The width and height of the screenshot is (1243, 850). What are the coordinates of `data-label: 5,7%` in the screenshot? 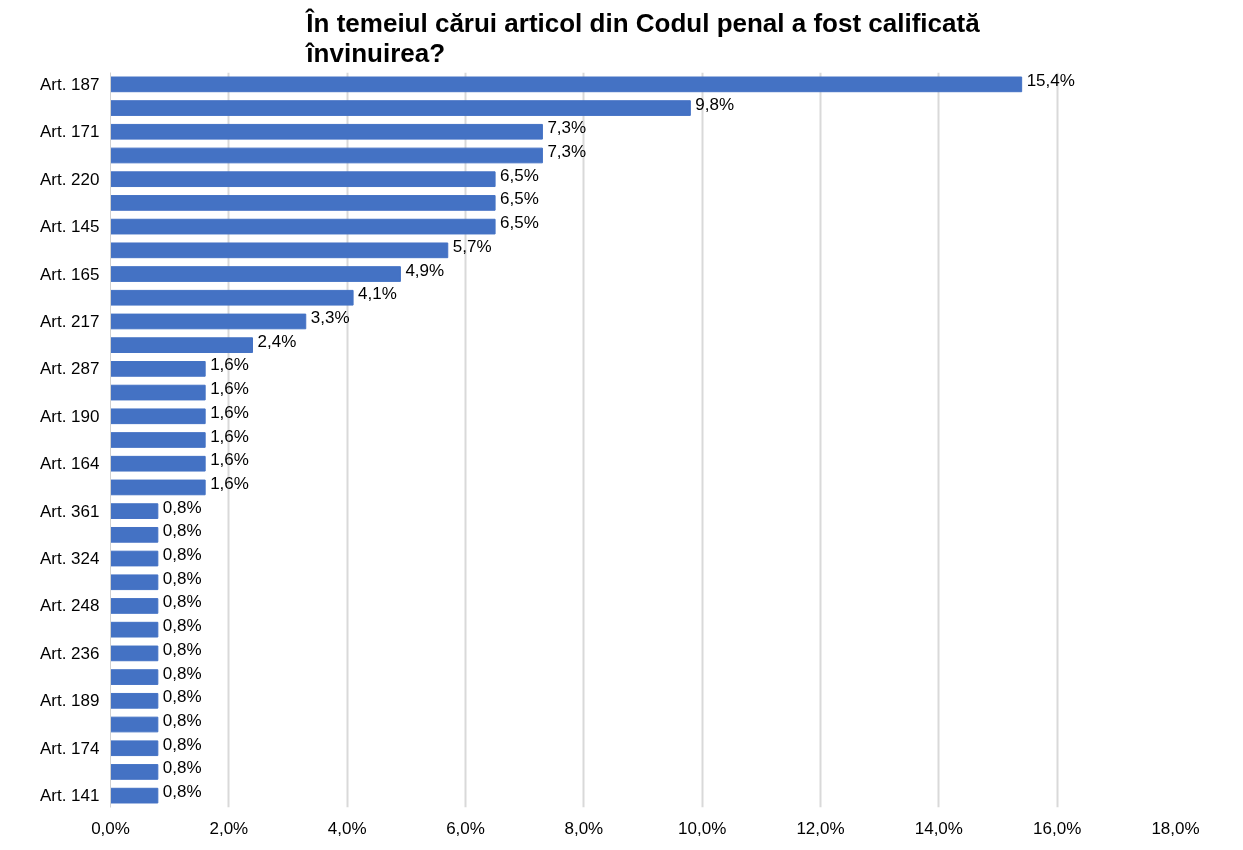 It's located at (472, 246).